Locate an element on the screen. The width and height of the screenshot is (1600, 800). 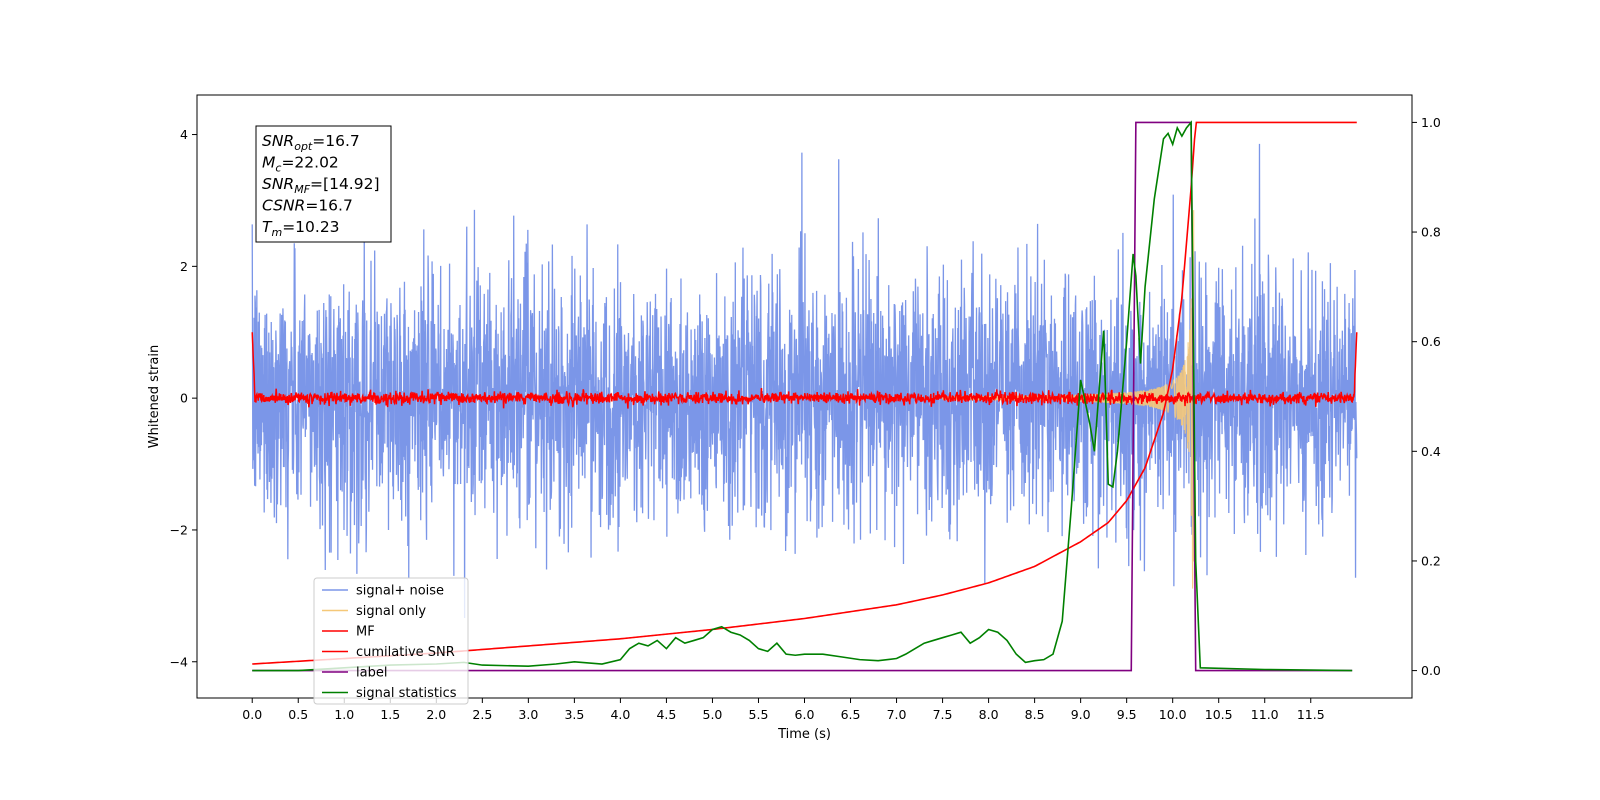
x-tick-label: 7.0 is located at coordinates (897, 714).